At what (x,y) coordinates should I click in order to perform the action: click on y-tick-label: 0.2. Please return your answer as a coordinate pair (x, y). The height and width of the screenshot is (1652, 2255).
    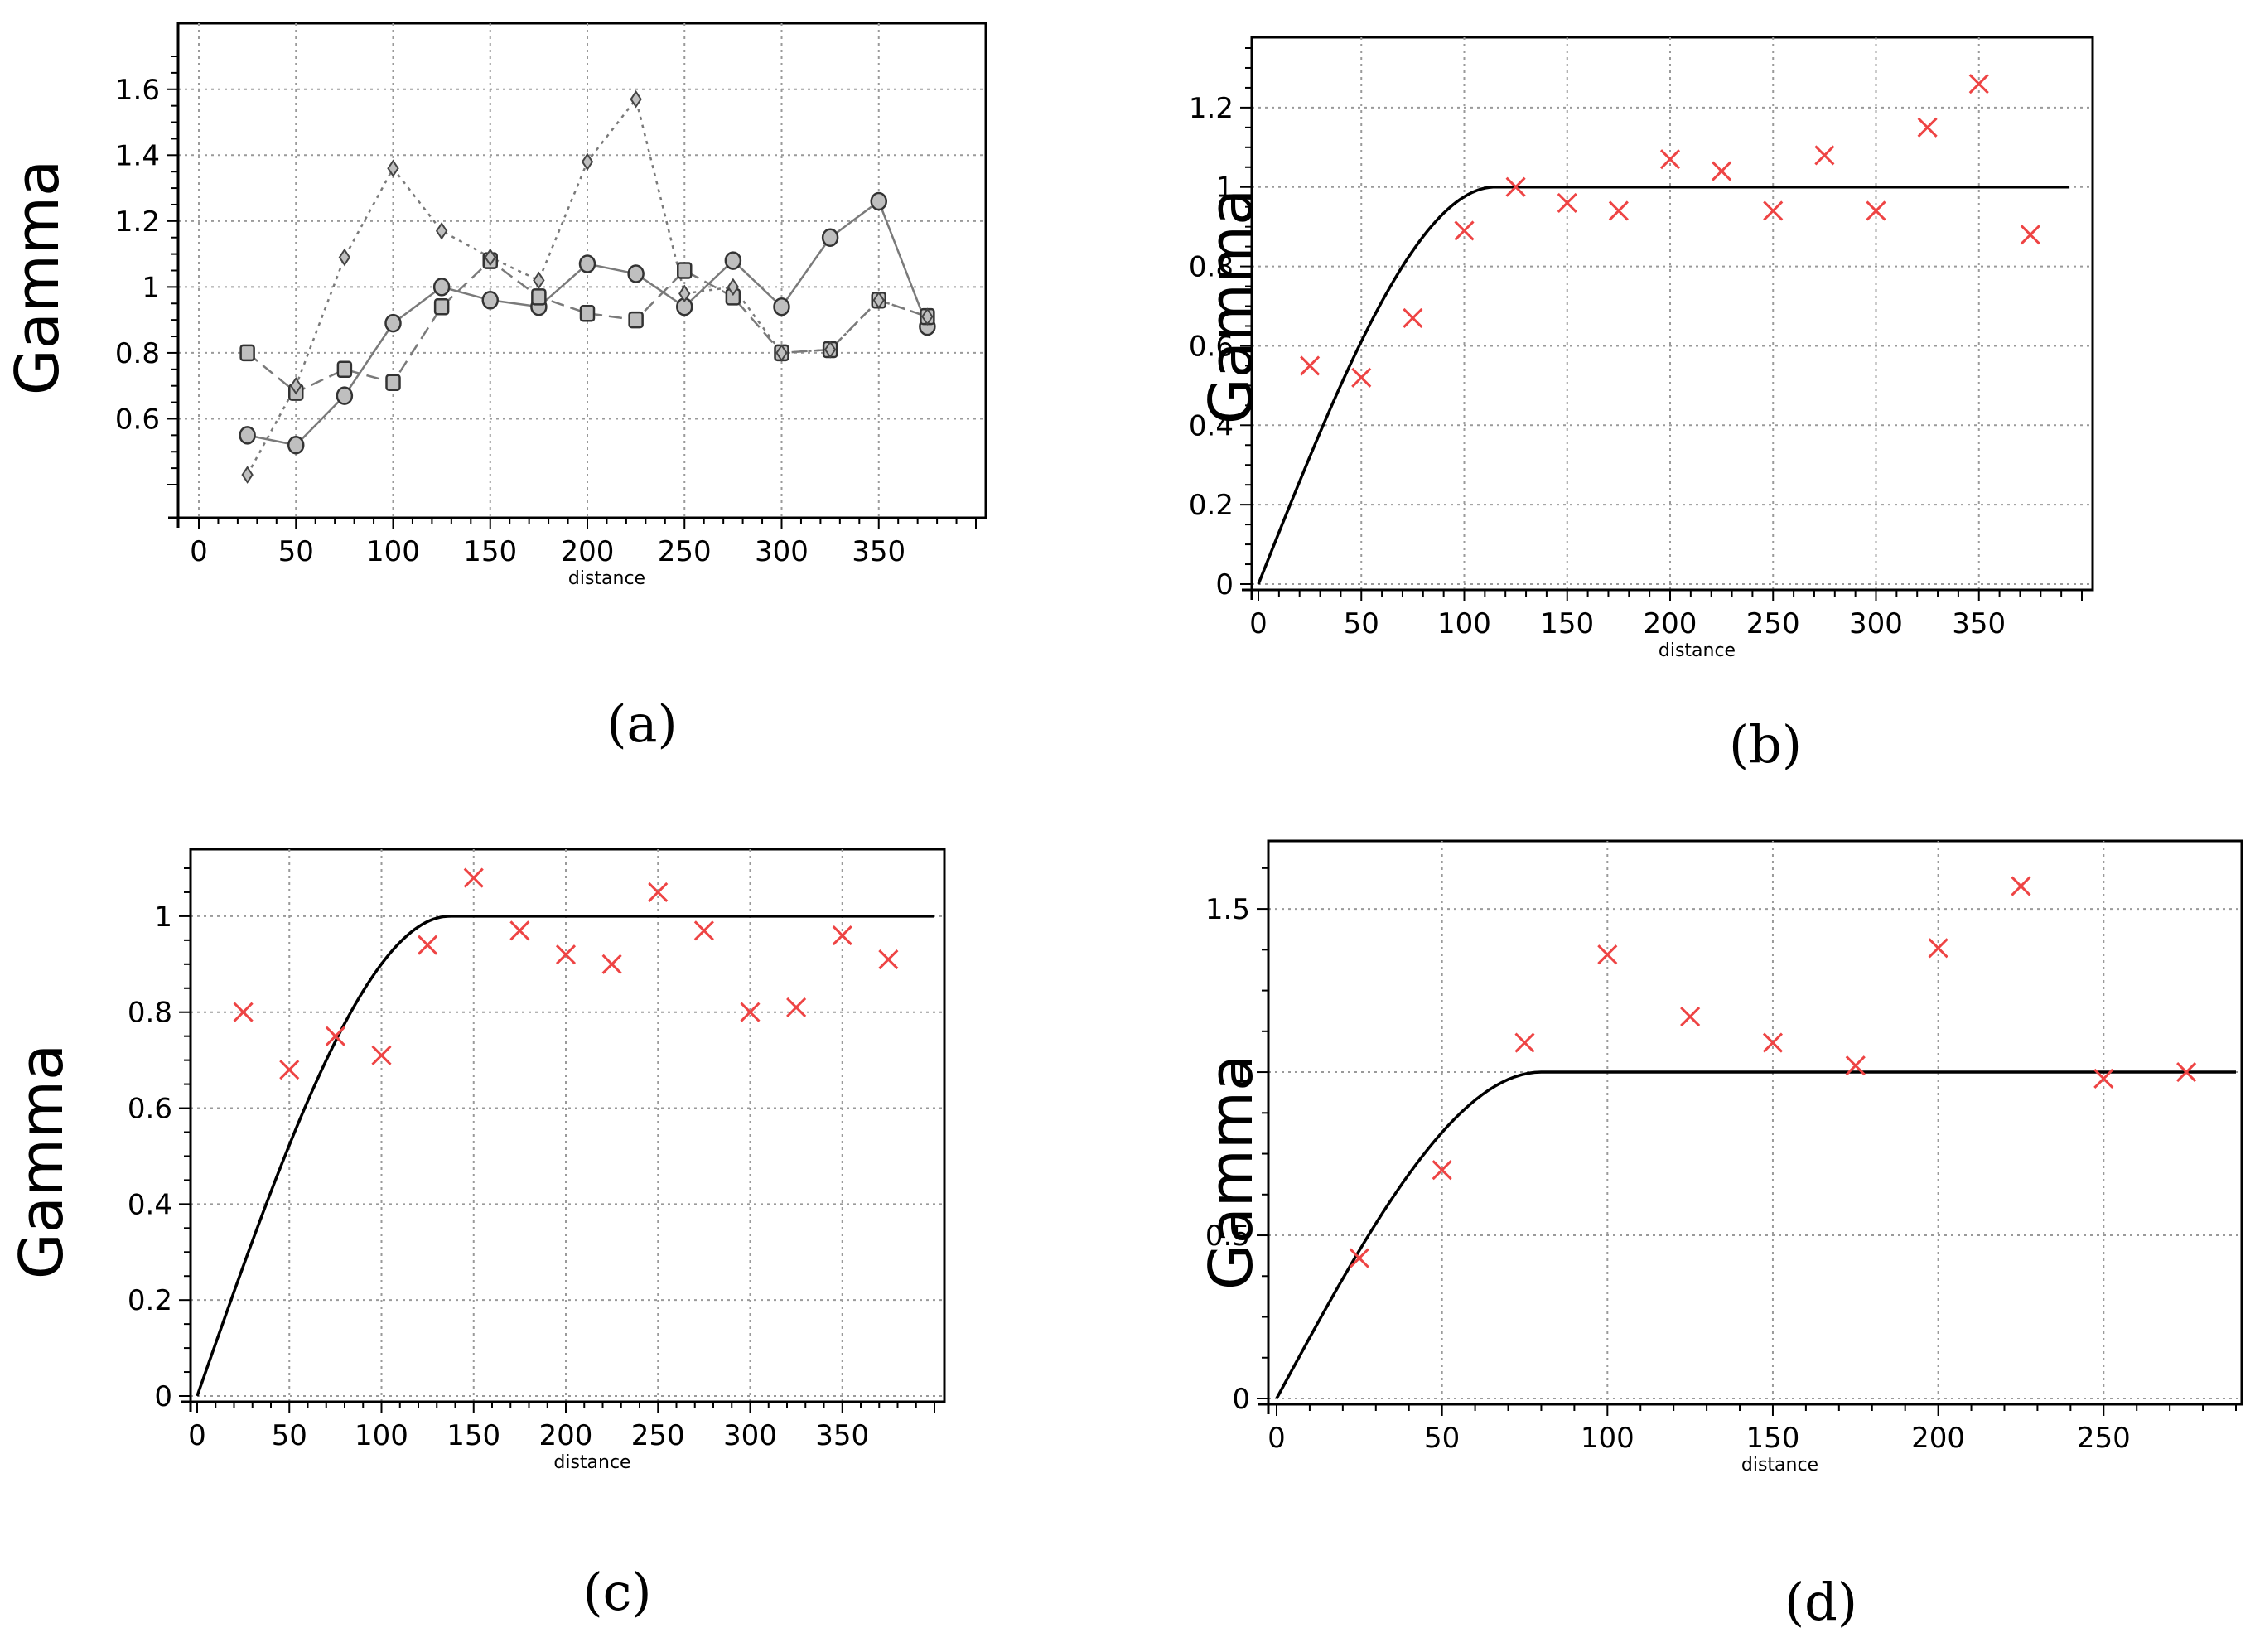
    Looking at the image, I should click on (1211, 506).